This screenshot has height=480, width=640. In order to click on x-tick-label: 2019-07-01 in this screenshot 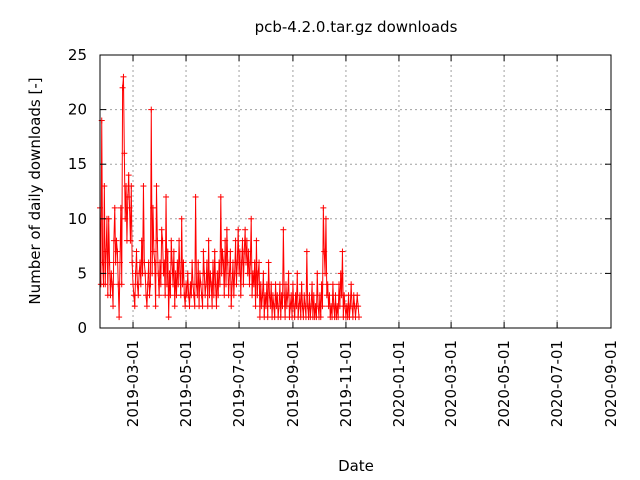, I will do `click(239, 383)`.